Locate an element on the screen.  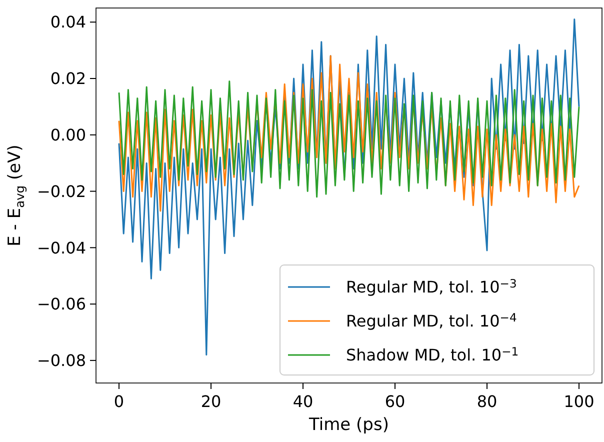
x-tick-label: 40 is located at coordinates (303, 401).